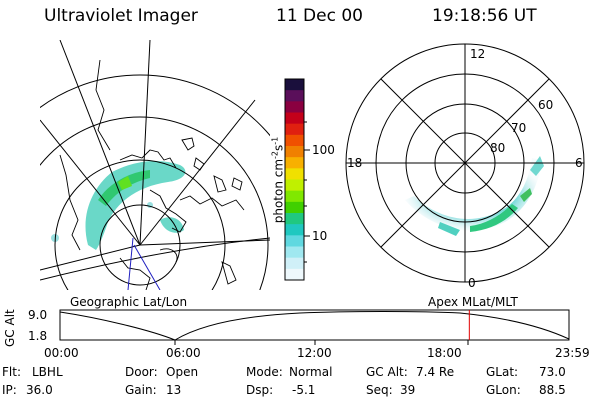 The width and height of the screenshot is (600, 400). I want to click on mode-label: Mode:, so click(264, 372).